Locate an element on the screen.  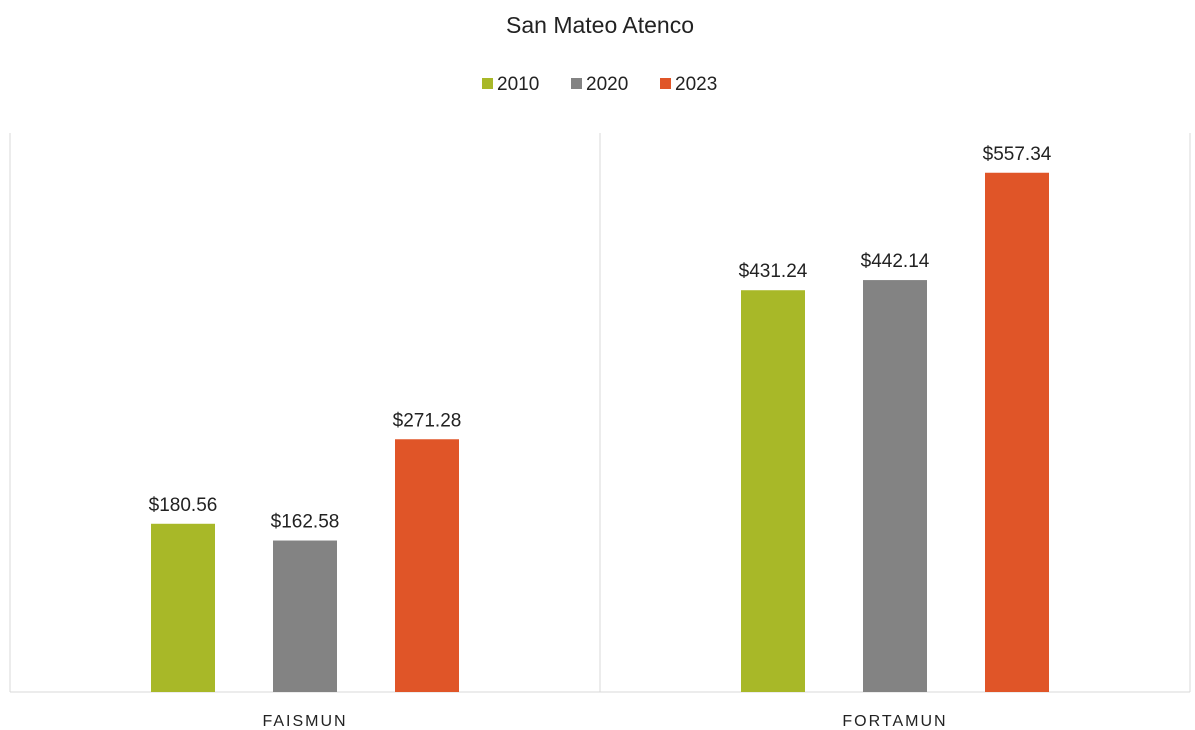
data-label: $180.56 is located at coordinates (183, 505).